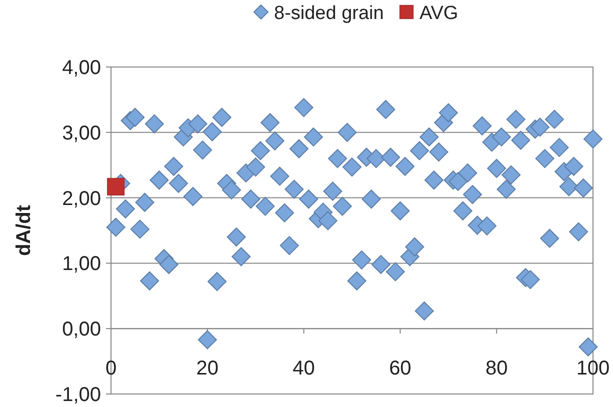 The image size is (613, 407). I want to click on y-tick-label: 1,00, so click(81, 264).